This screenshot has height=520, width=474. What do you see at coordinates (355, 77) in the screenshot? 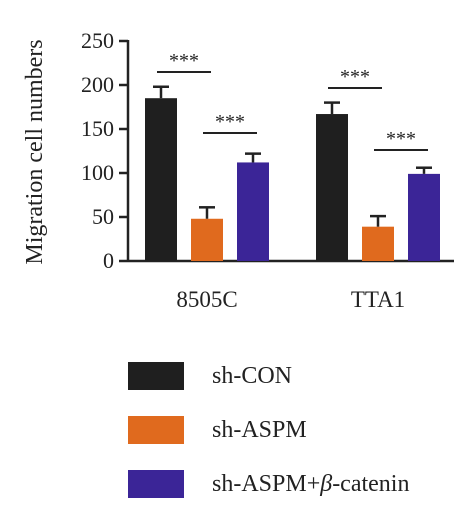
I see `significance-label-2: ***` at bounding box center [355, 77].